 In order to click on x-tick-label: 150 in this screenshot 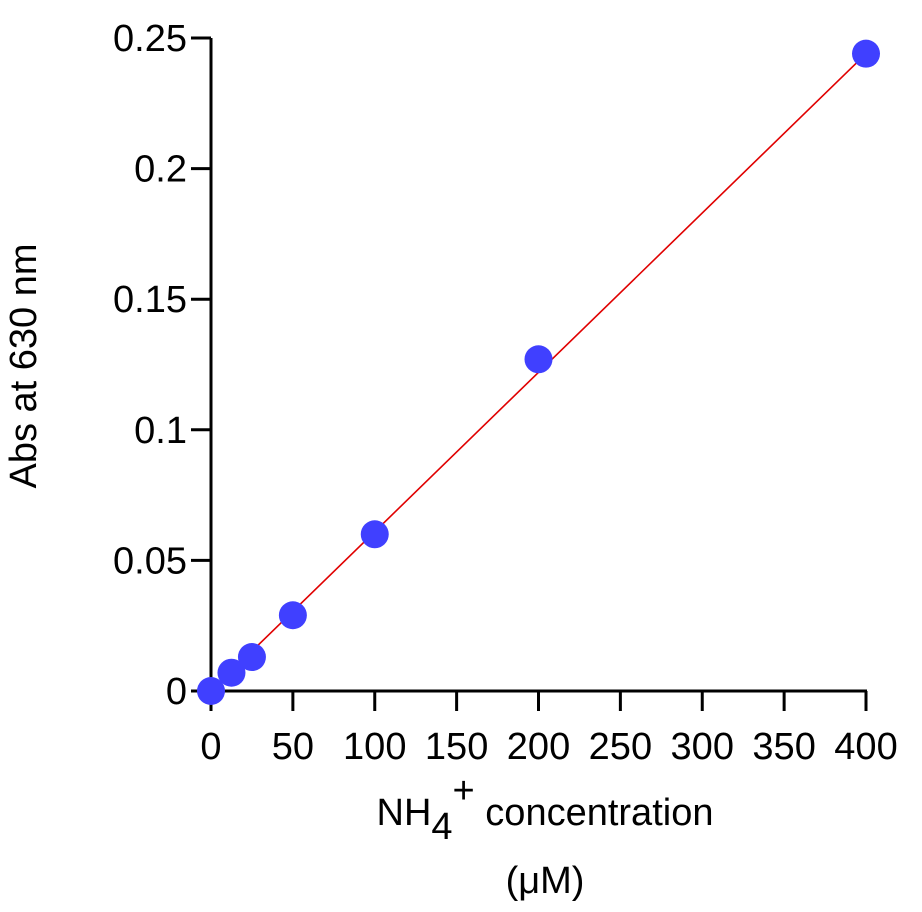, I will do `click(456, 747)`.